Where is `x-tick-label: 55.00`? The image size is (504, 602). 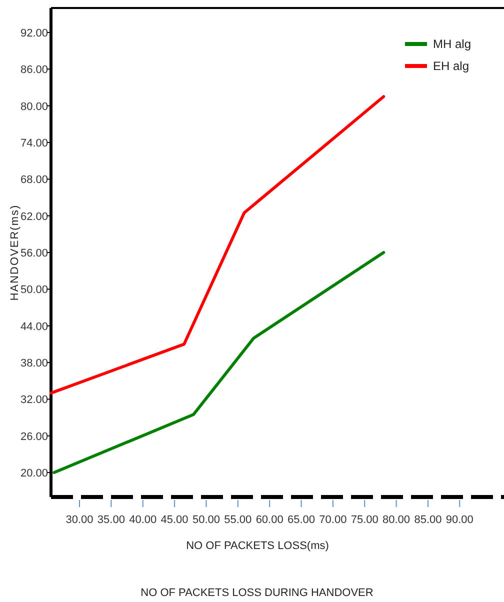 x-tick-label: 55.00 is located at coordinates (238, 520).